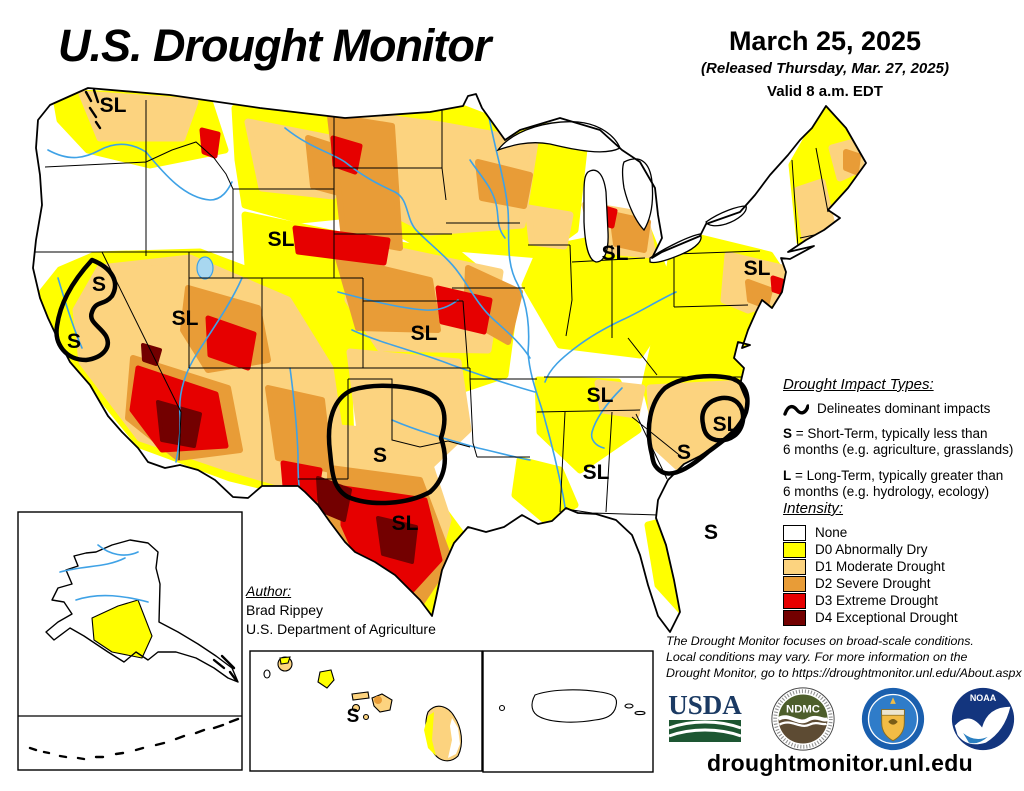 Image resolution: width=1024 pixels, height=791 pixels. What do you see at coordinates (794, 617) in the screenshot?
I see `intensity-swatch-D4` at bounding box center [794, 617].